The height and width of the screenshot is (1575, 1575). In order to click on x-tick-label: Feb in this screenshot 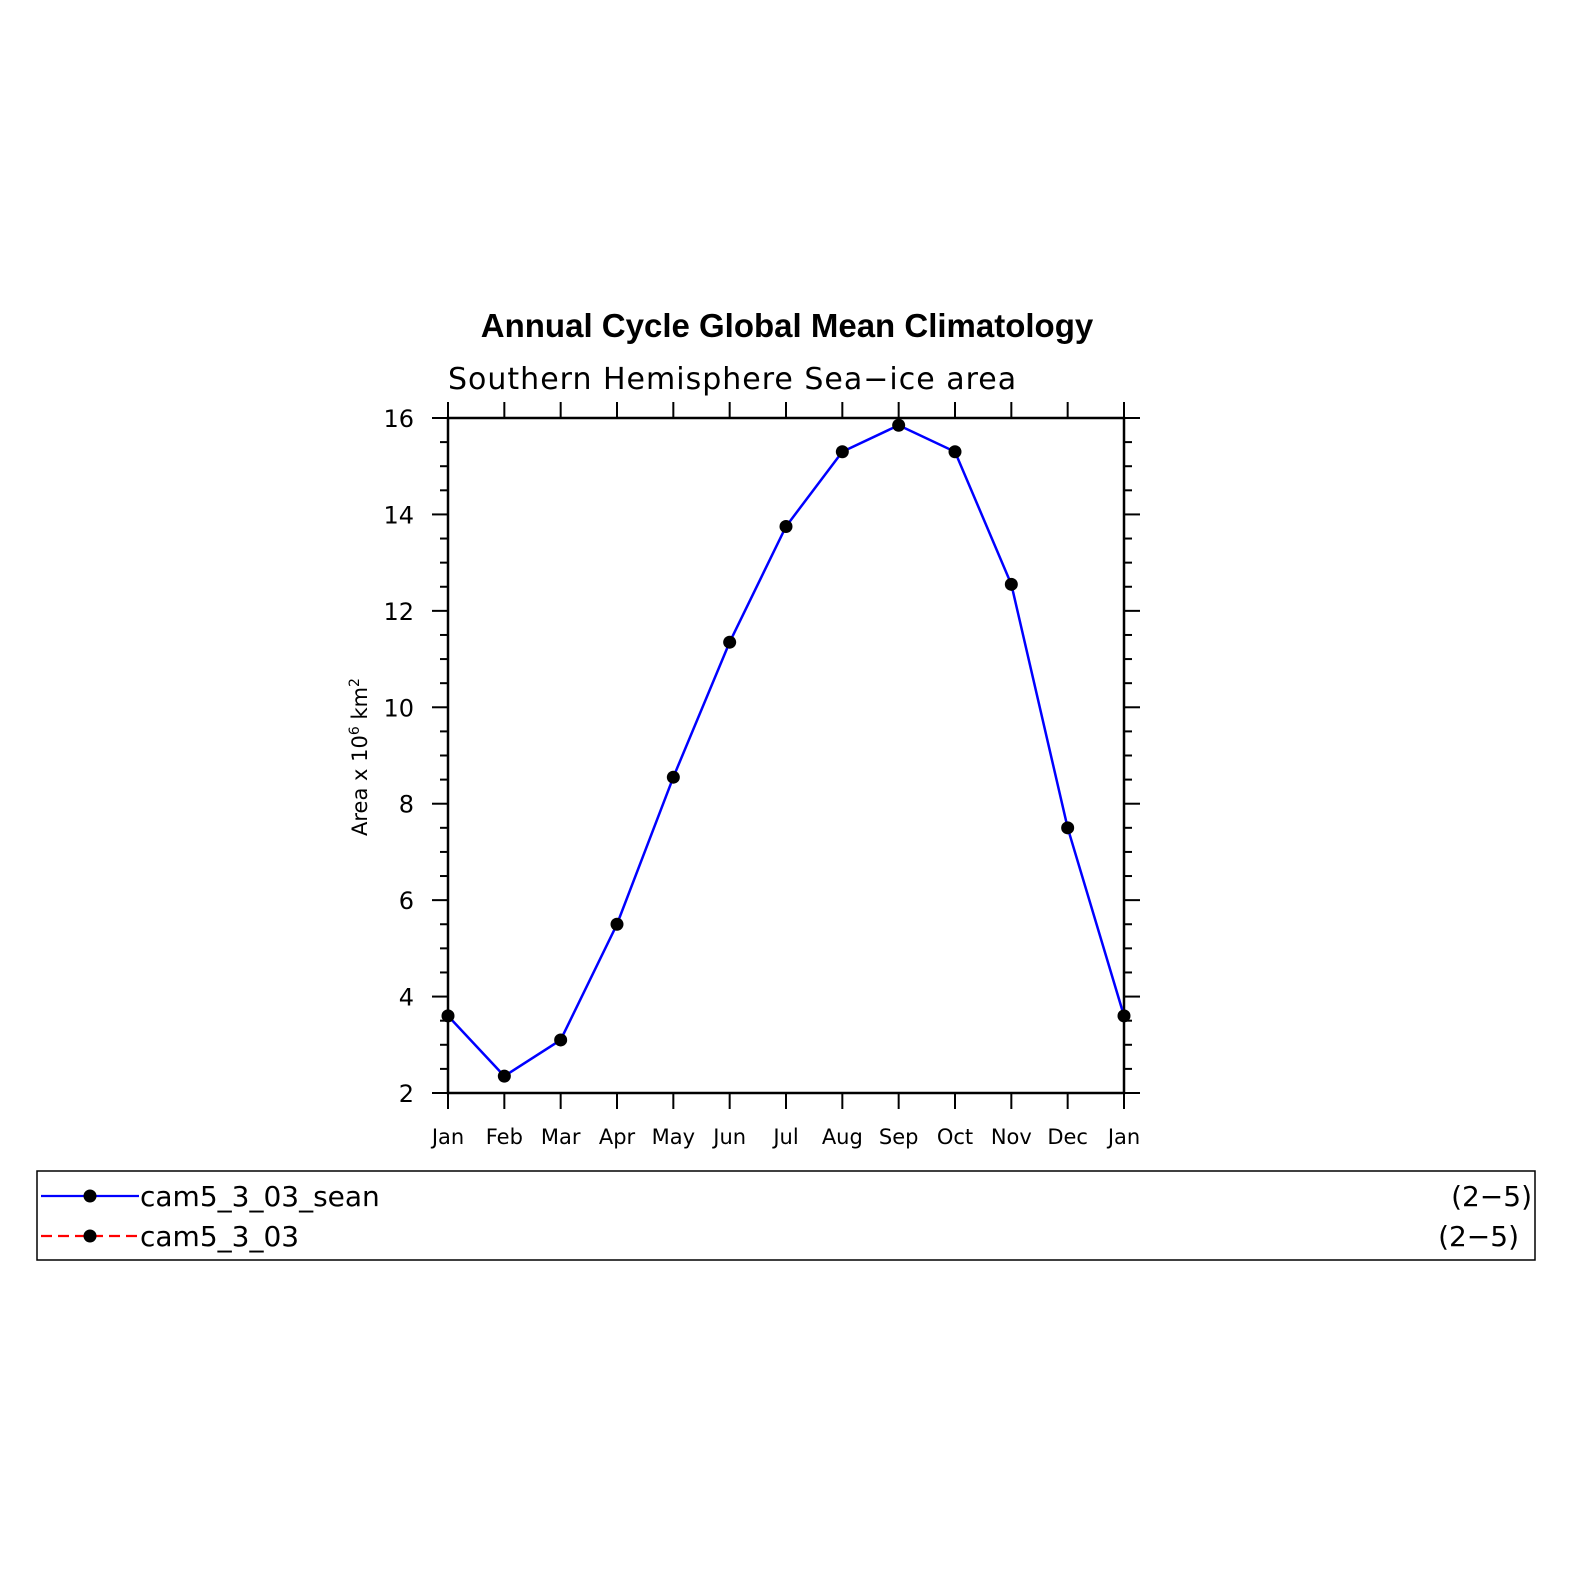, I will do `click(504, 1137)`.